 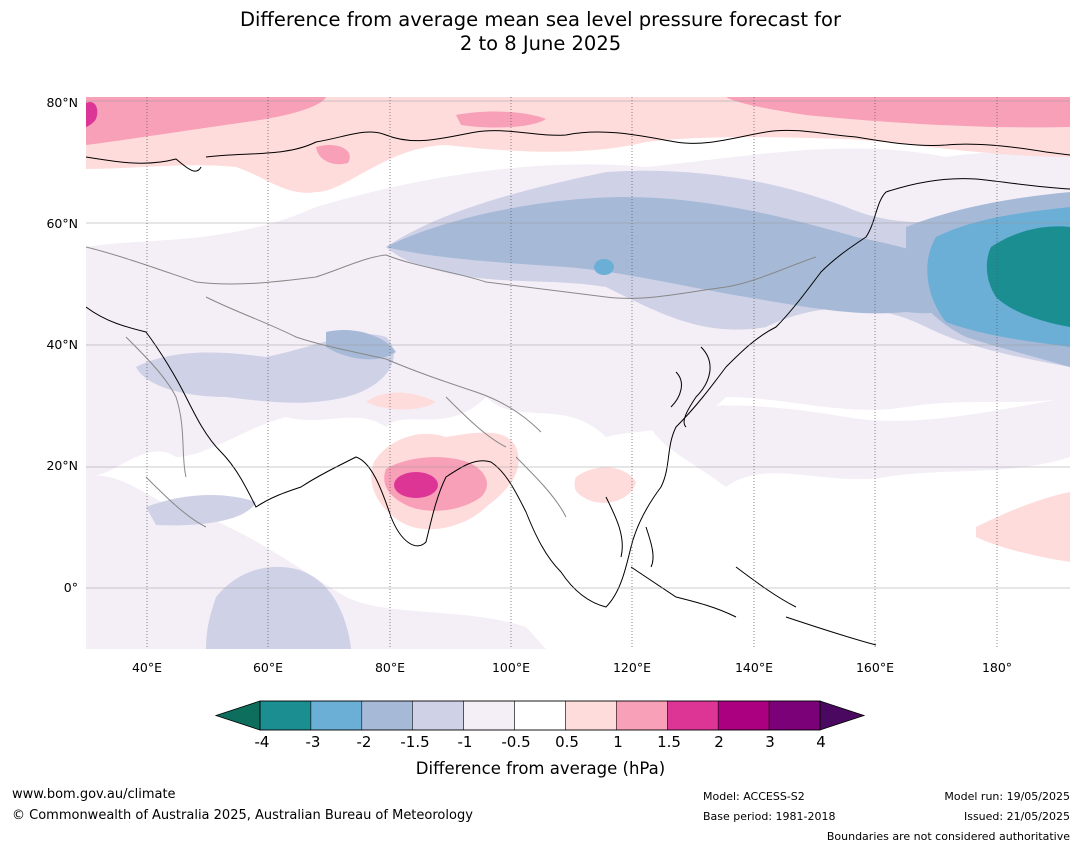 I want to click on anomaly-pos15-north, so click(x=92, y=114).